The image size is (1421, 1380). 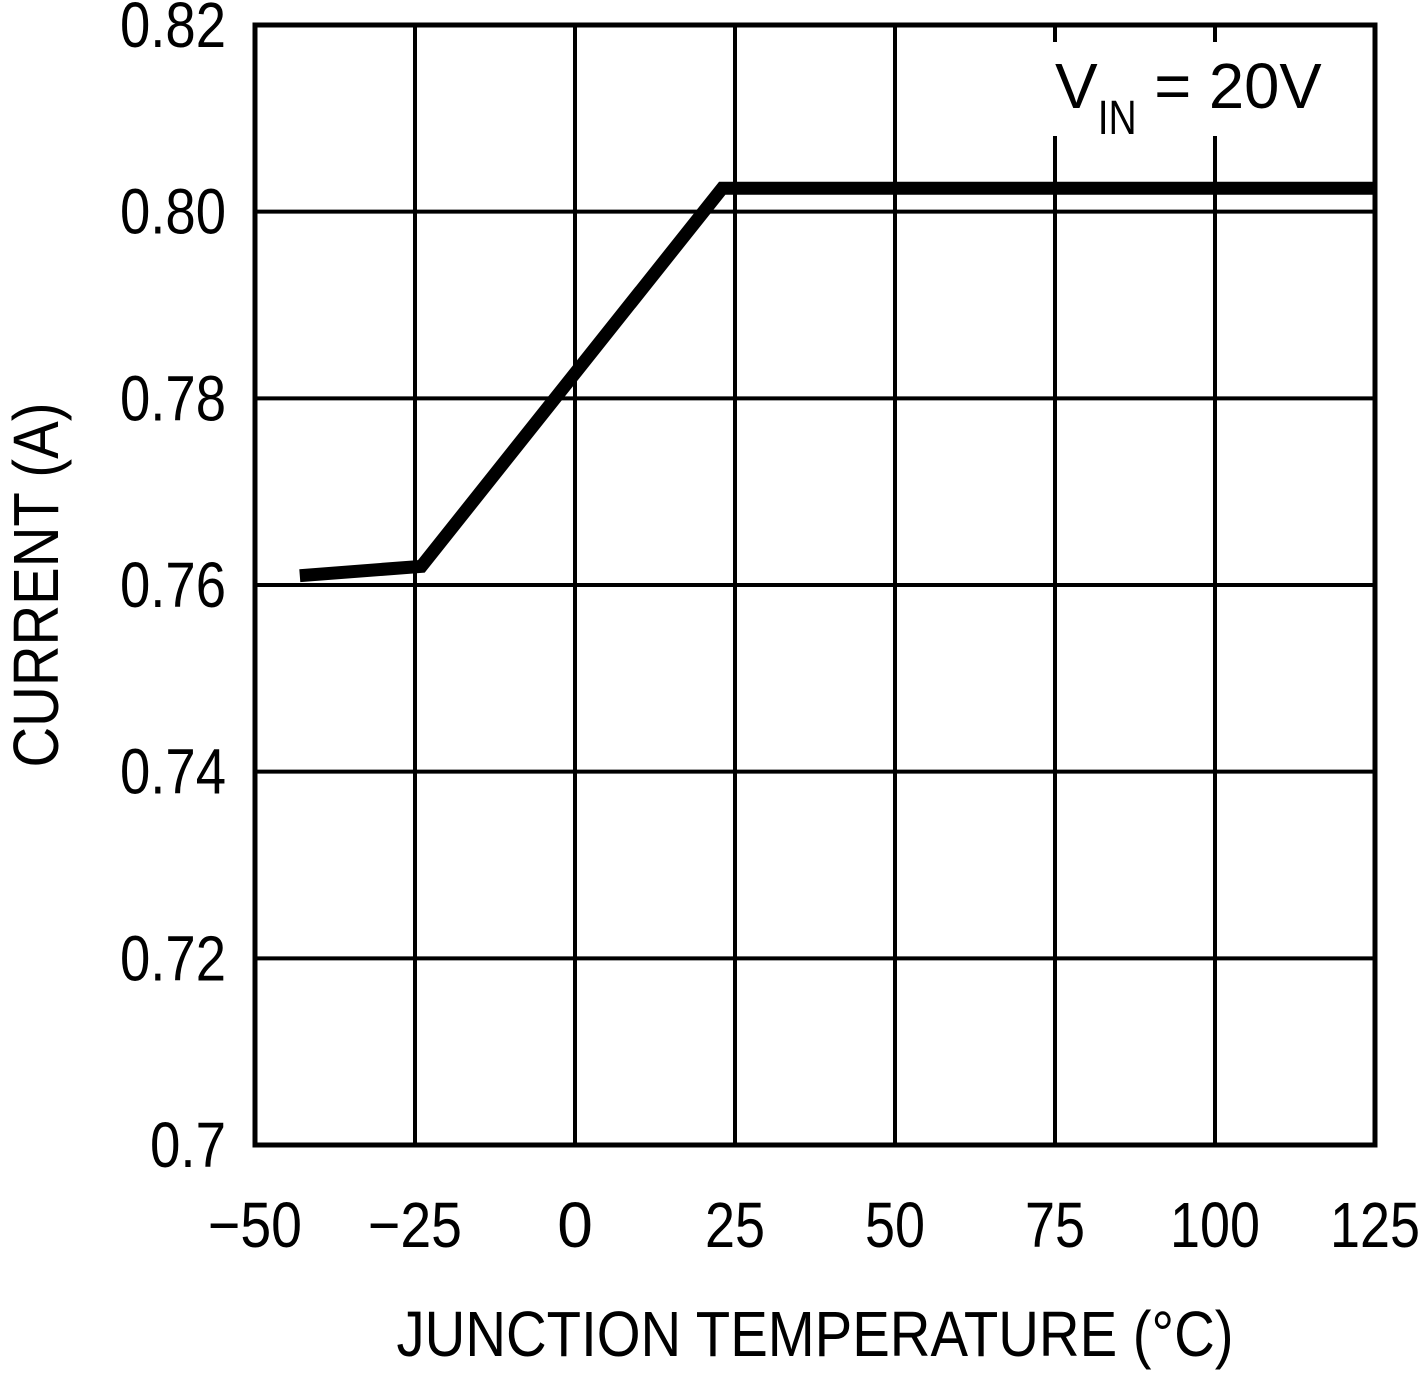 I want to click on x-axis-title: JUNCTION TEMPERATURE (°C), so click(x=815, y=1334).